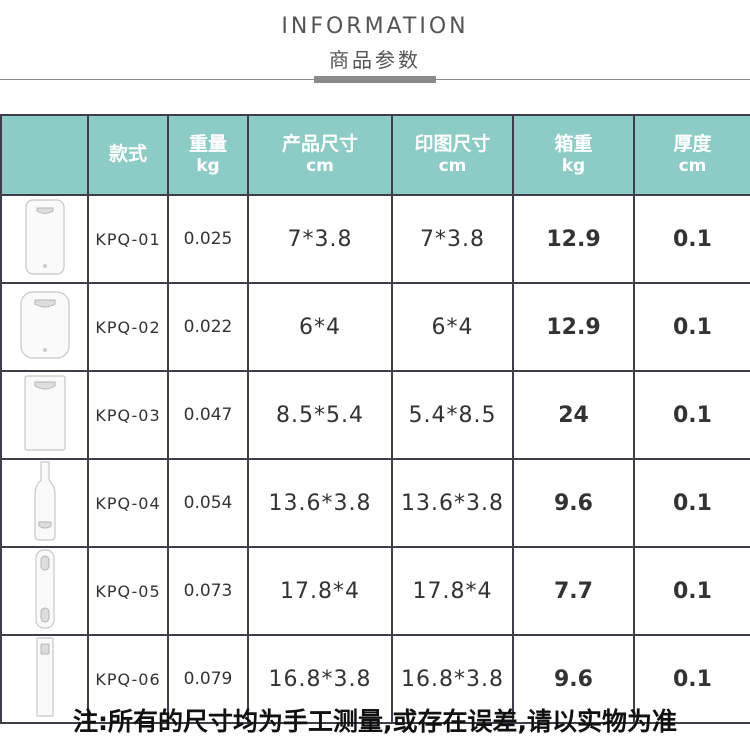  I want to click on table-row: KPQ-02 0.022 6*4 6*4 12.9 0.1, so click(375, 327).